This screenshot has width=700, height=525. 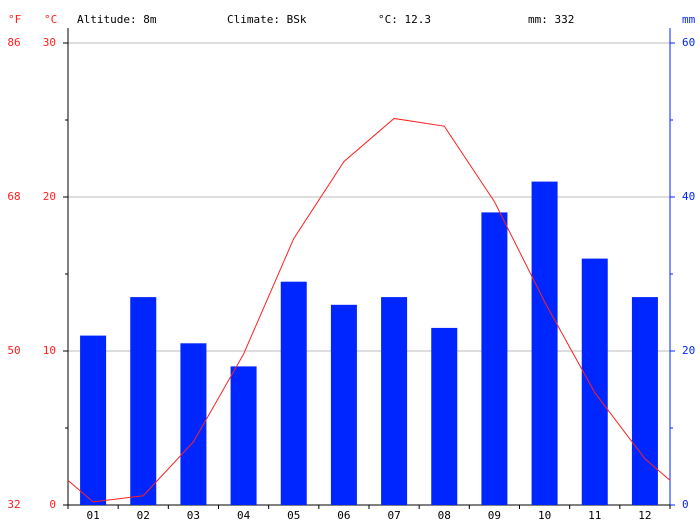 I want to click on y-tick-label: 0, so click(x=52, y=504).